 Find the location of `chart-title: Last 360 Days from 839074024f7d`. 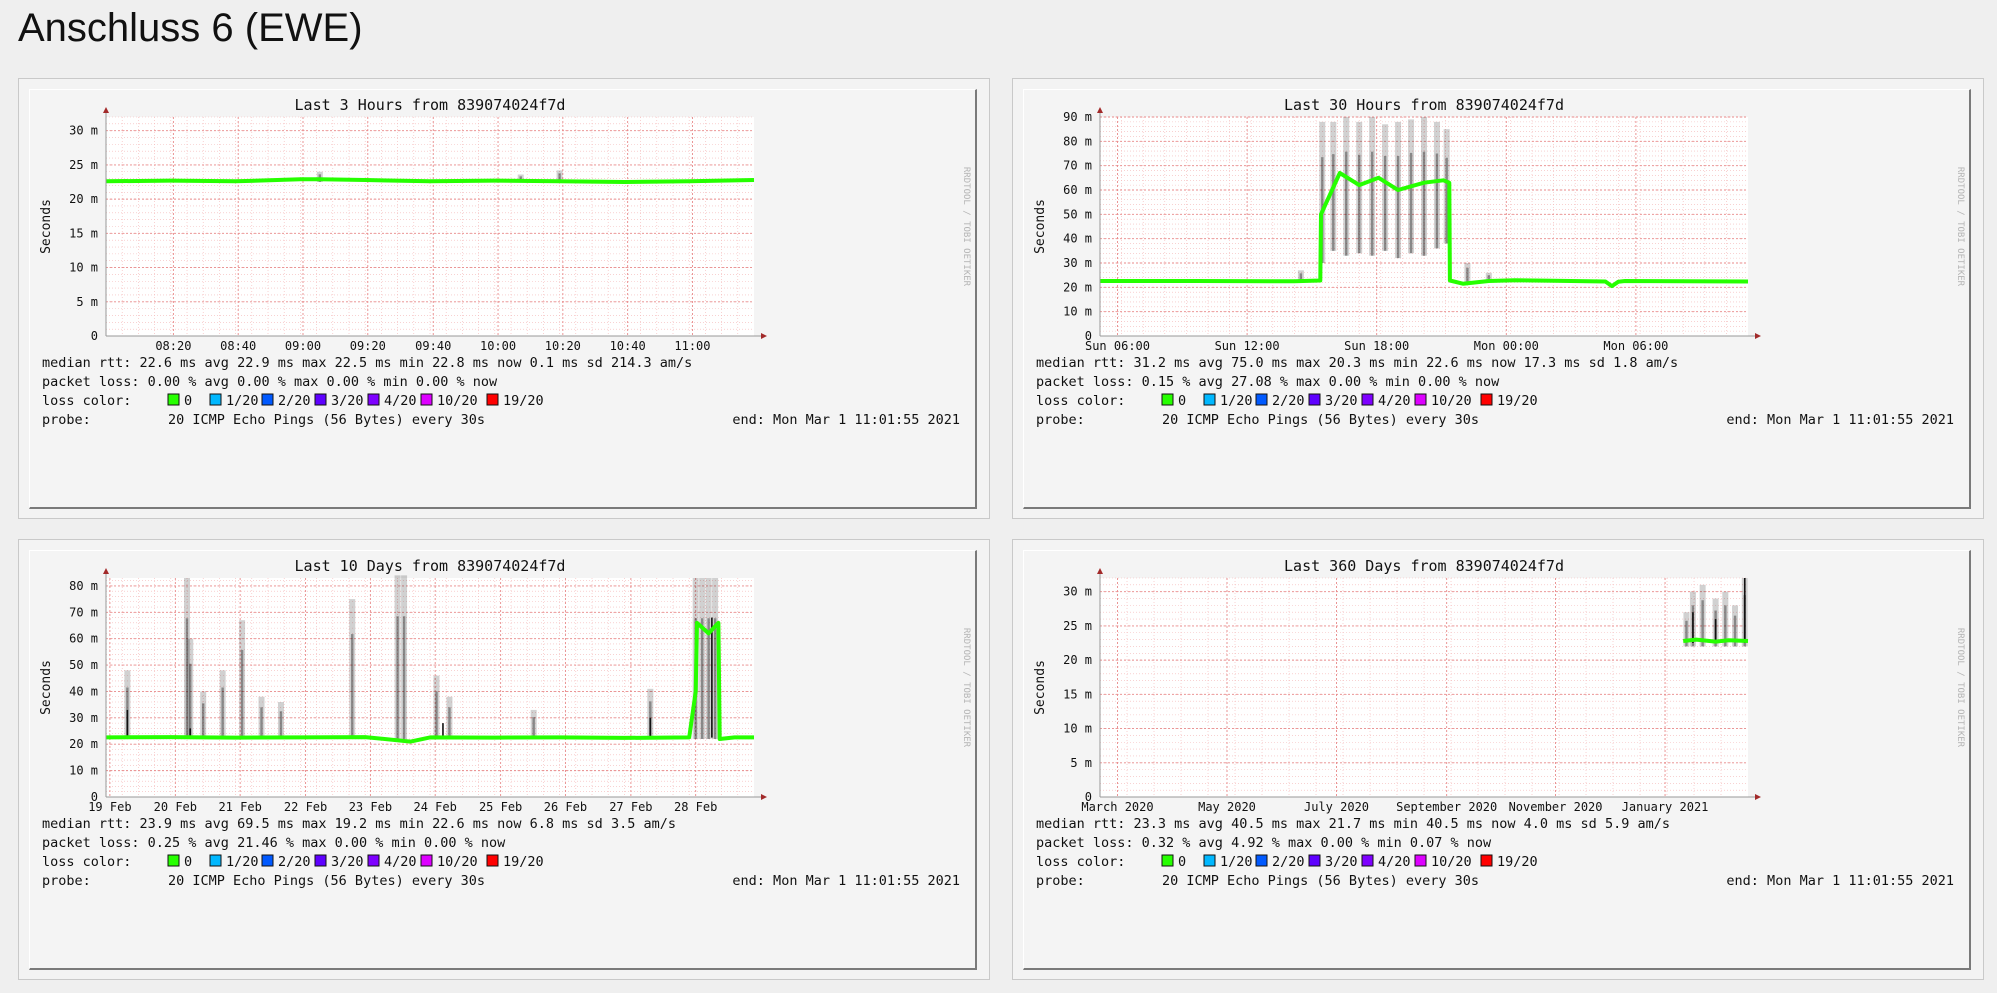

chart-title: Last 360 Days from 839074024f7d is located at coordinates (1424, 566).